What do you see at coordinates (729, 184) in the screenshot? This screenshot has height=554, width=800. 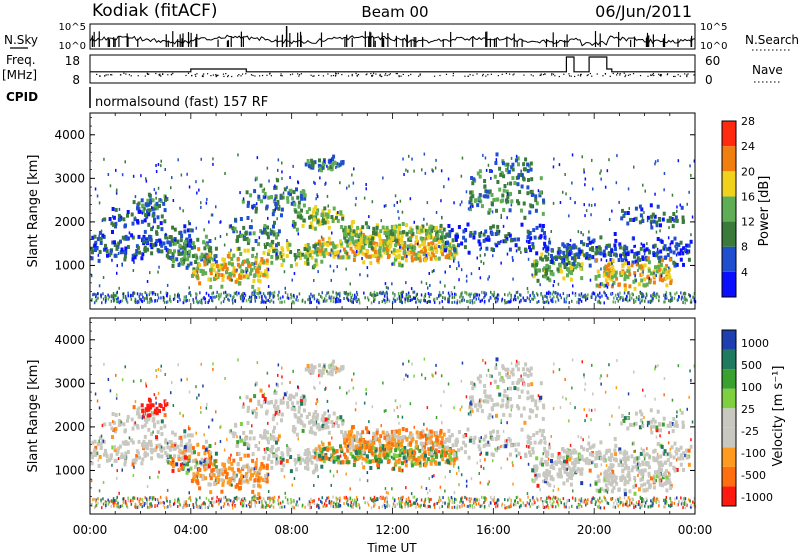 I see `colorbar-segment` at bounding box center [729, 184].